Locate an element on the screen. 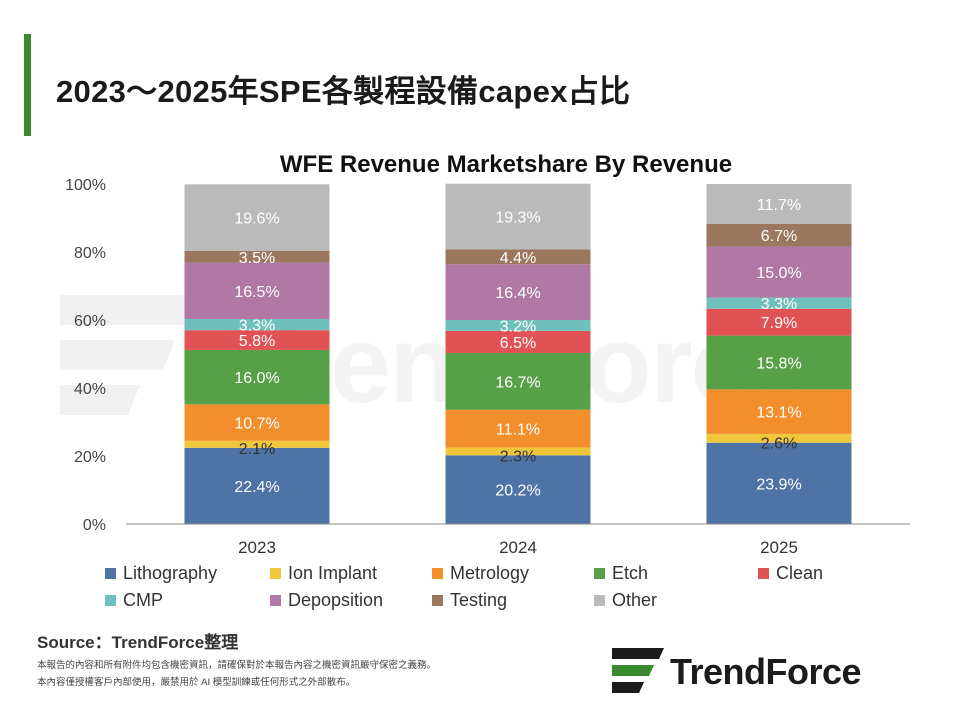 The image size is (960, 720). data-label: 16.0% is located at coordinates (256, 378).